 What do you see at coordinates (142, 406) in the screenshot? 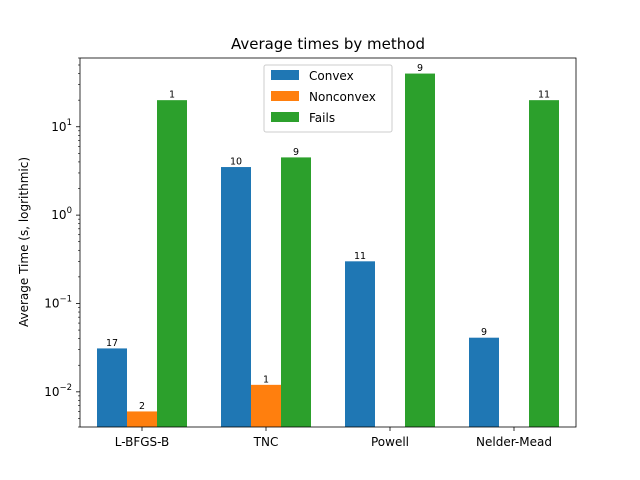
I see `nonconvex-bar-label: 2` at bounding box center [142, 406].